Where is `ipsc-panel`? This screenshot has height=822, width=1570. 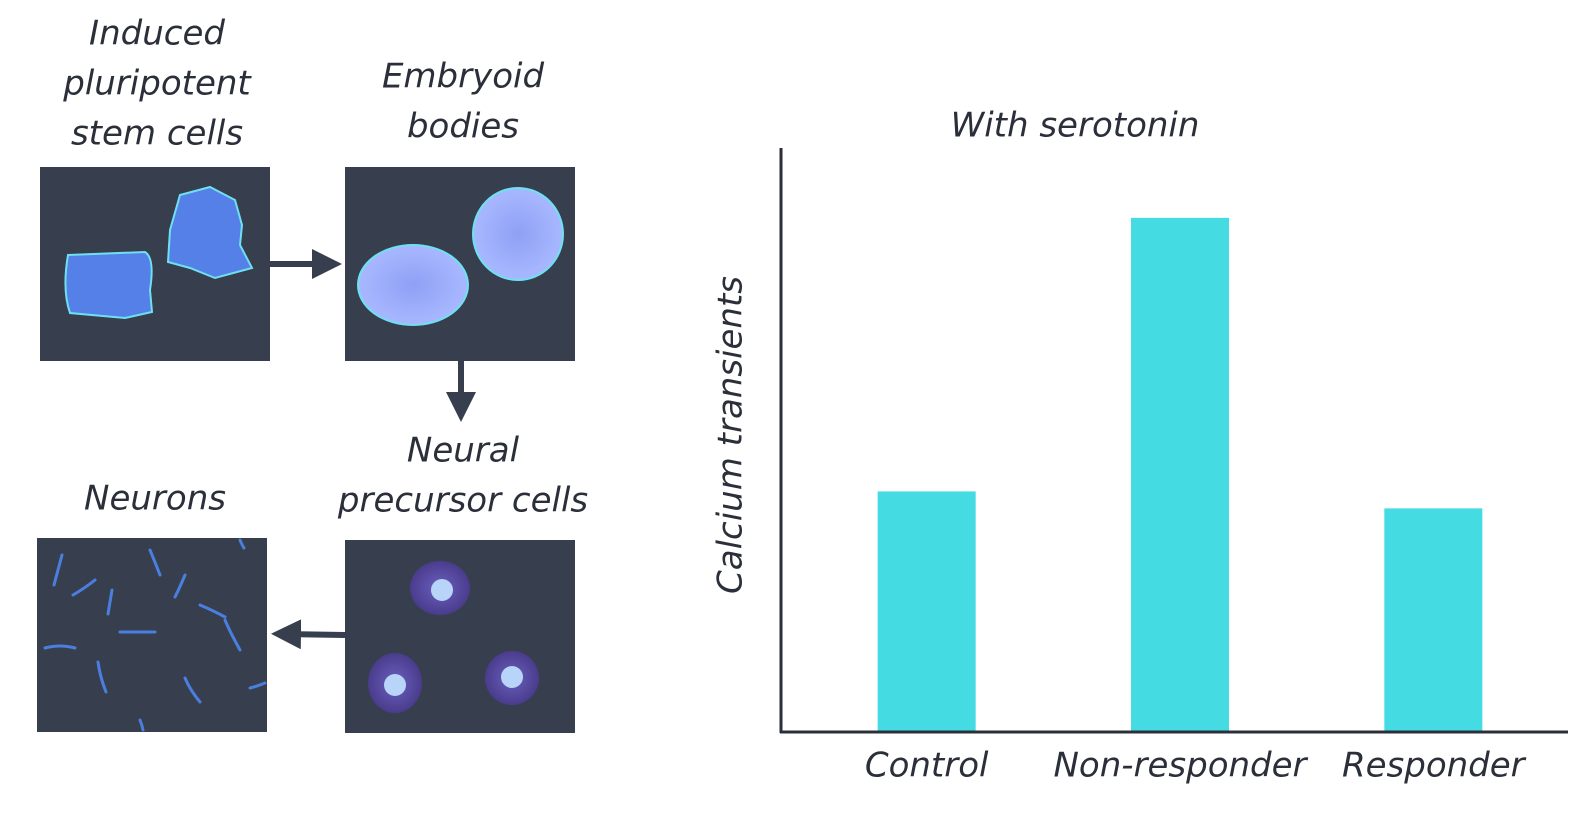
ipsc-panel is located at coordinates (155, 264).